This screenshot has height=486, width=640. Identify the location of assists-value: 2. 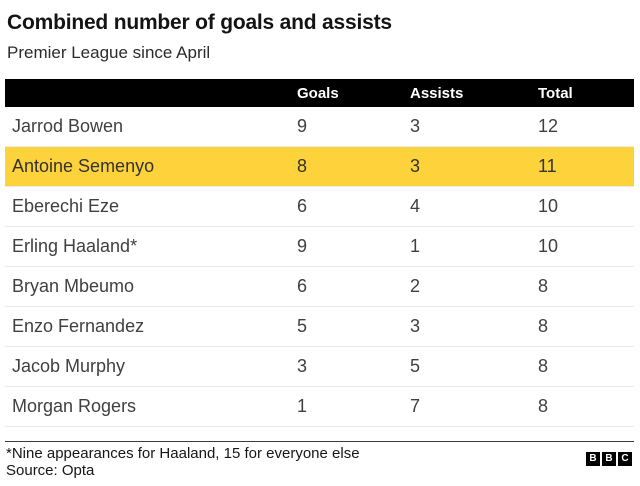
(415, 286).